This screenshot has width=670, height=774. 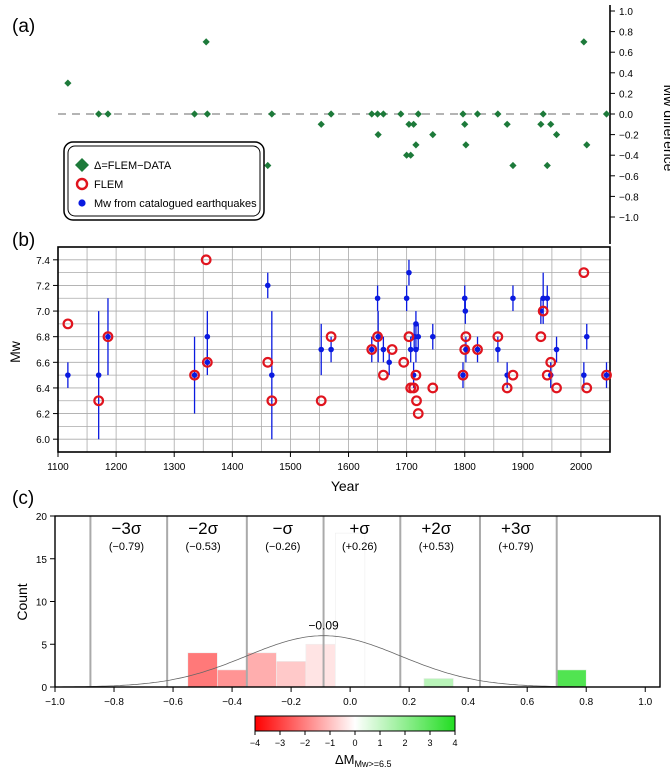 What do you see at coordinates (407, 467) in the screenshot?
I see `panel-b-xtick-label: 1700` at bounding box center [407, 467].